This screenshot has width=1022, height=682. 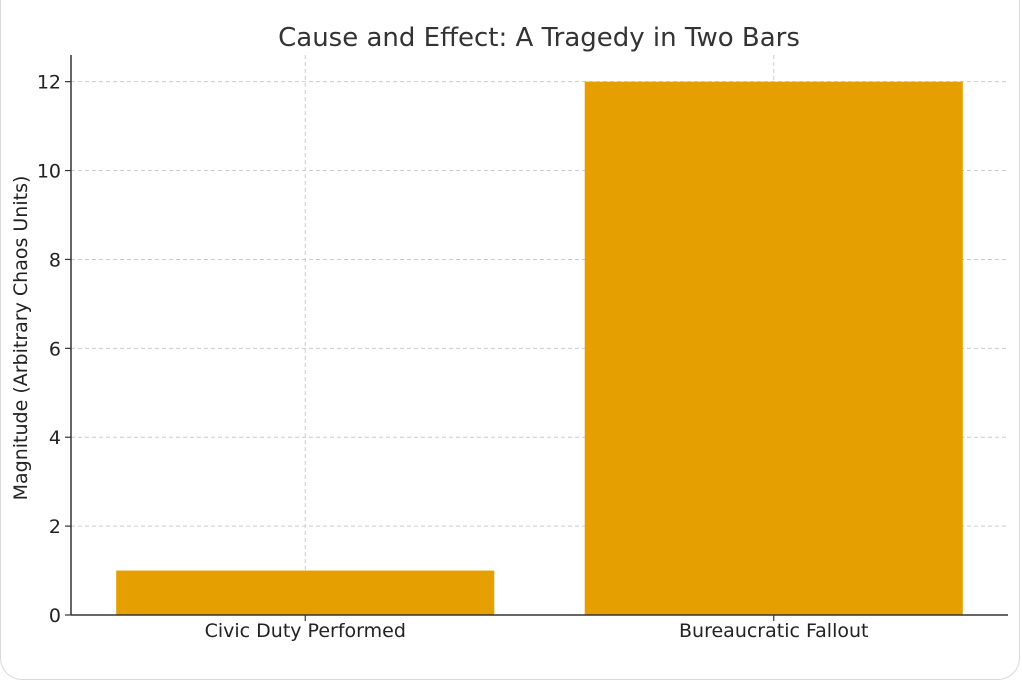 What do you see at coordinates (49, 83) in the screenshot?
I see `y-tick-label: 12` at bounding box center [49, 83].